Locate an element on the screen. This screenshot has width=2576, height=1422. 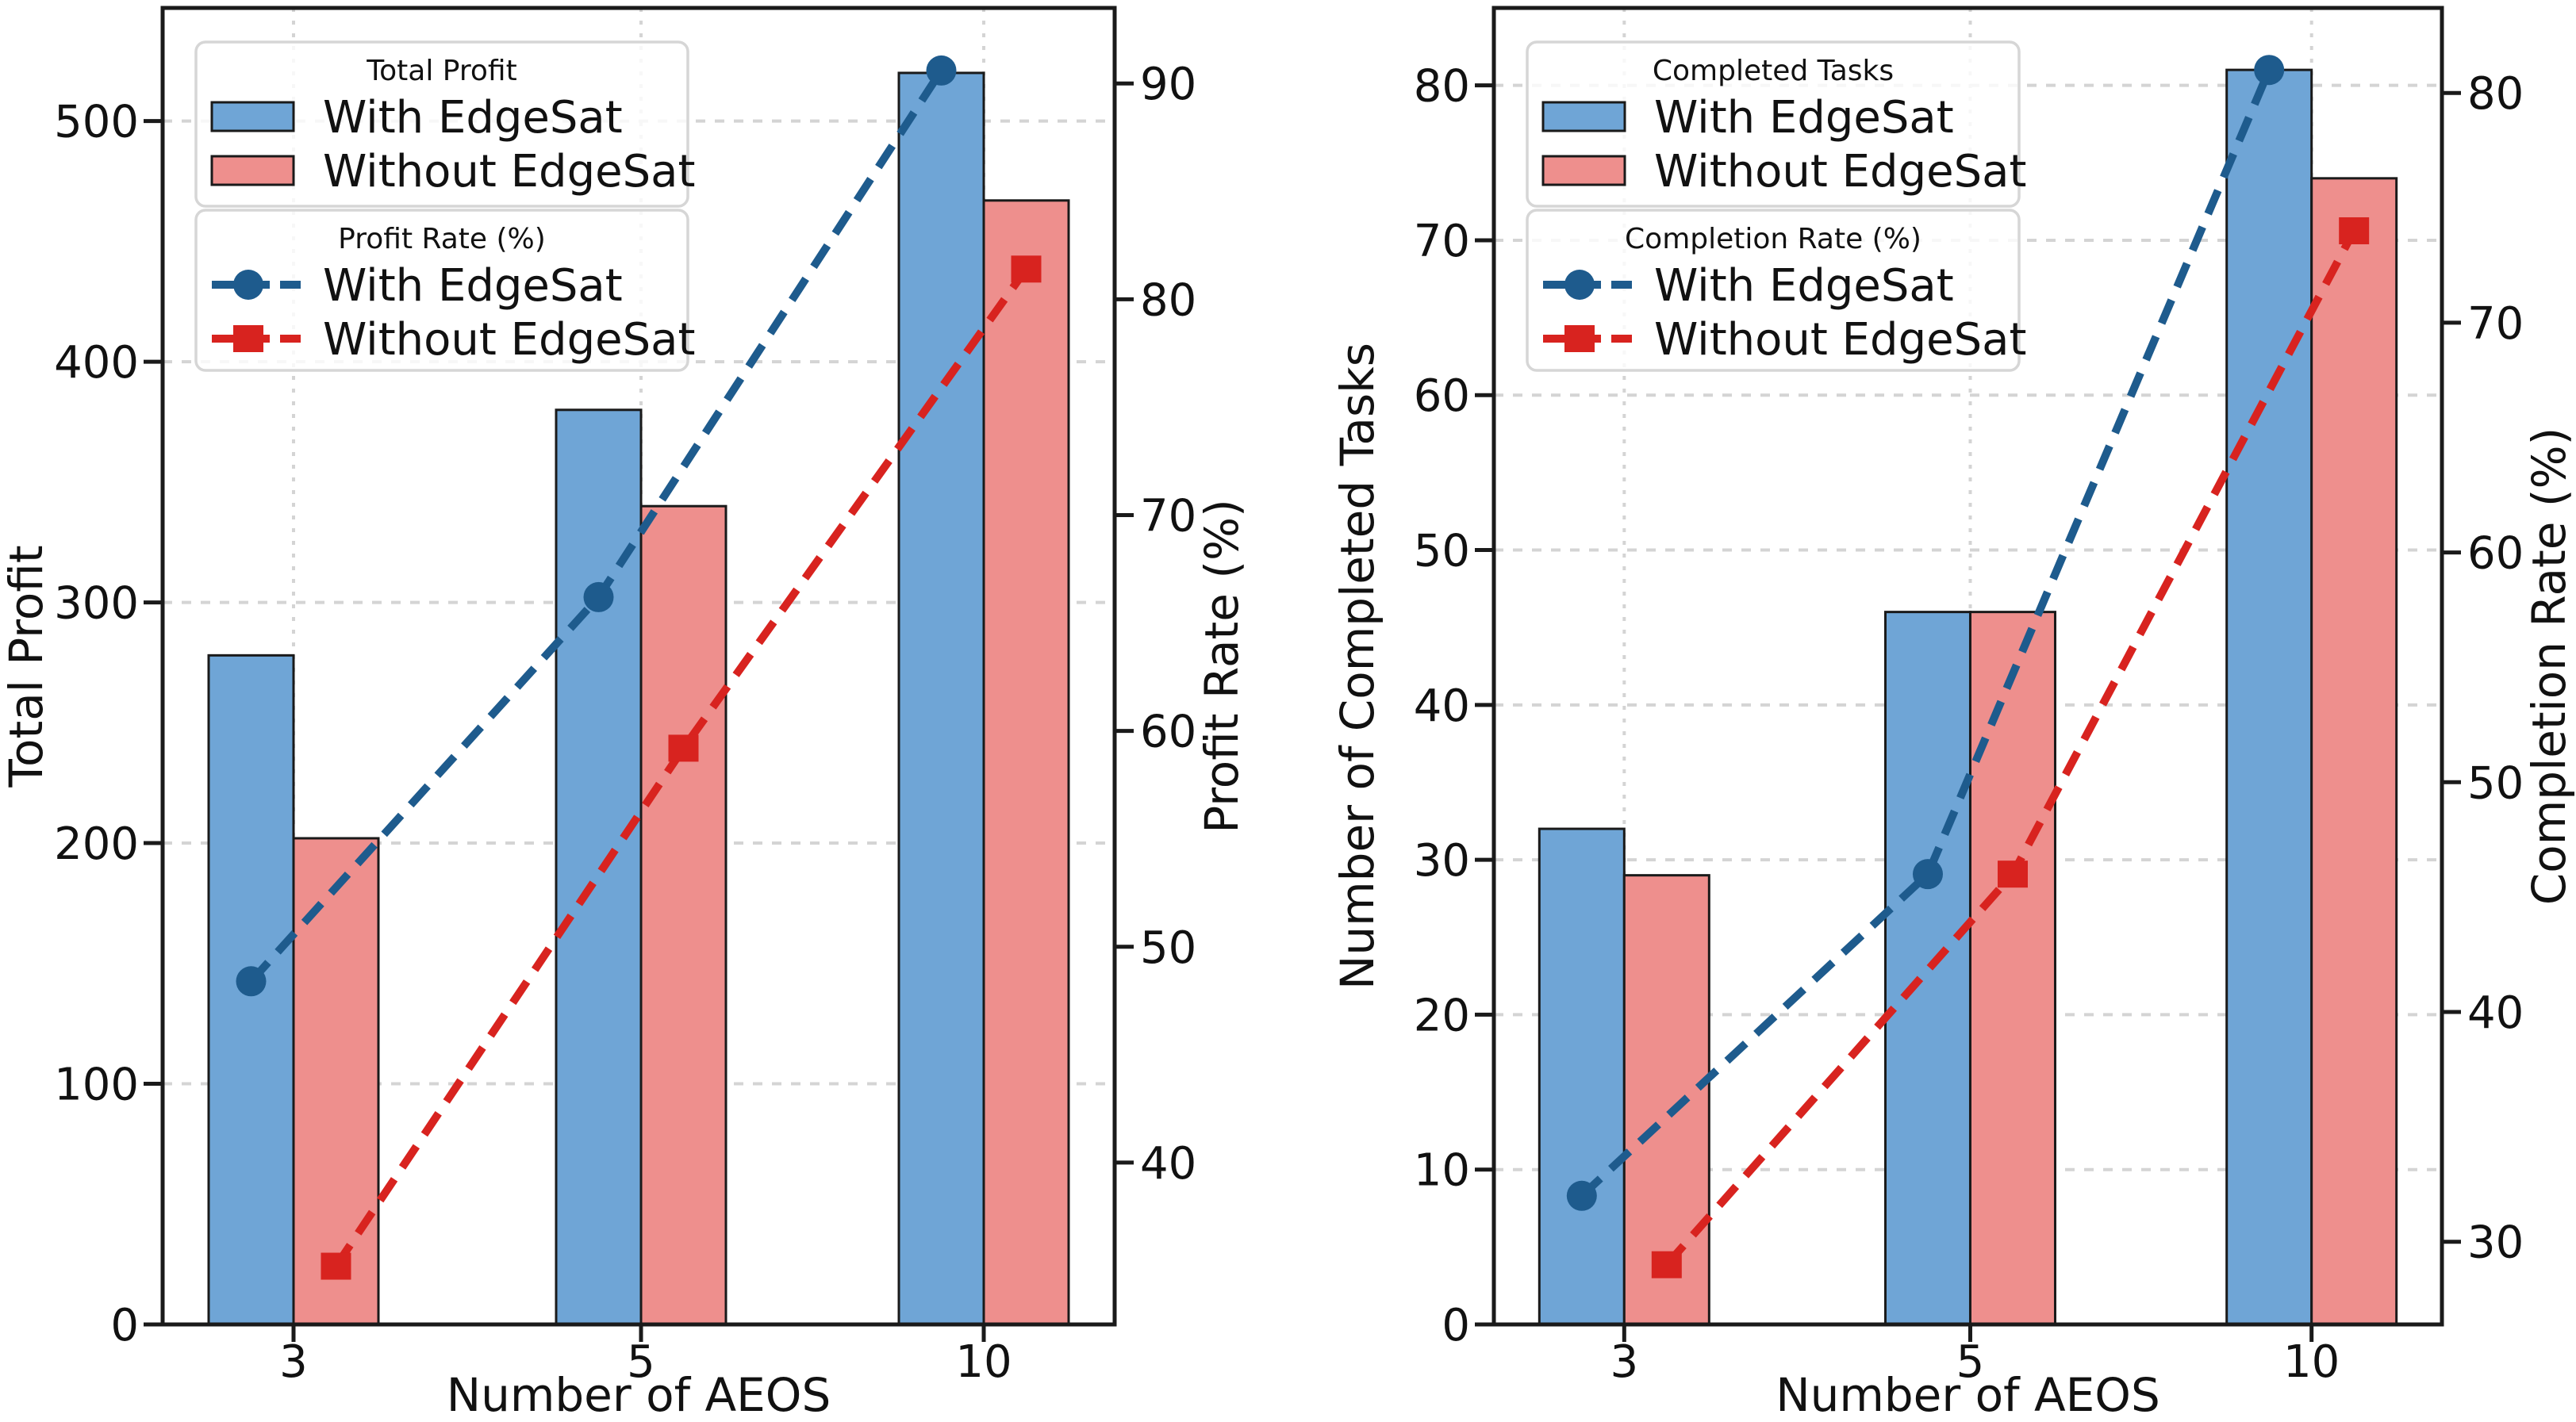
y2-axis-label: Completion Rate (%) is located at coordinates (2549, 666).